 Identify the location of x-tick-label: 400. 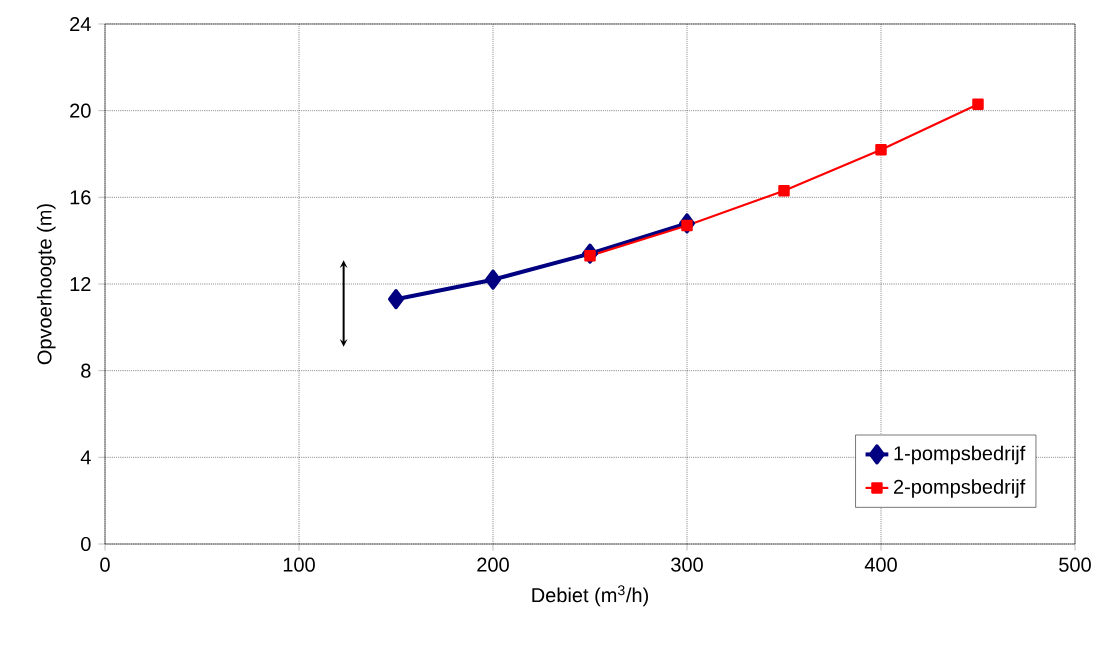
(880, 564).